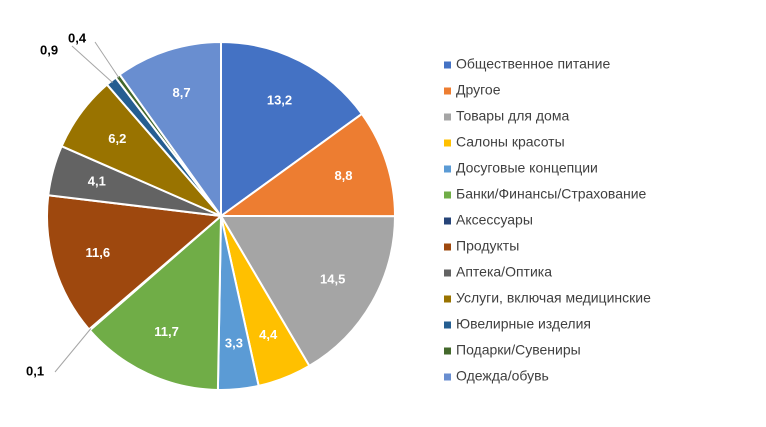 The image size is (766, 427). I want to click on data-label: 8,8, so click(343, 175).